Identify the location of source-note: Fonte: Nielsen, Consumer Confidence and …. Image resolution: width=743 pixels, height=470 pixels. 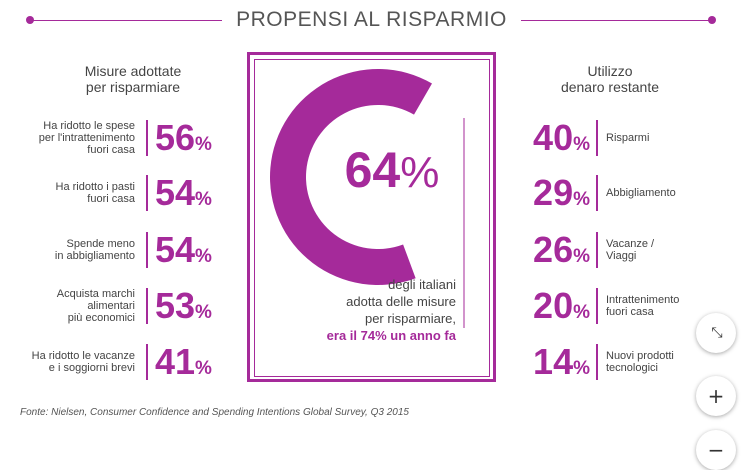
(214, 412).